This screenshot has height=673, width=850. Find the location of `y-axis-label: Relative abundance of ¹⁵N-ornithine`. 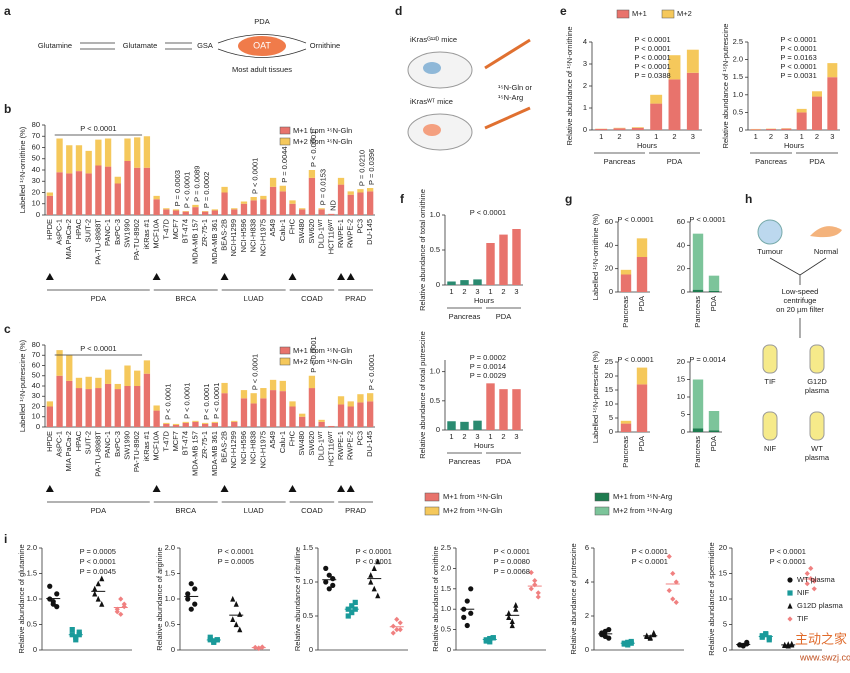

y-axis-label: Relative abundance of ¹⁵N-ornithine is located at coordinates (569, 85).